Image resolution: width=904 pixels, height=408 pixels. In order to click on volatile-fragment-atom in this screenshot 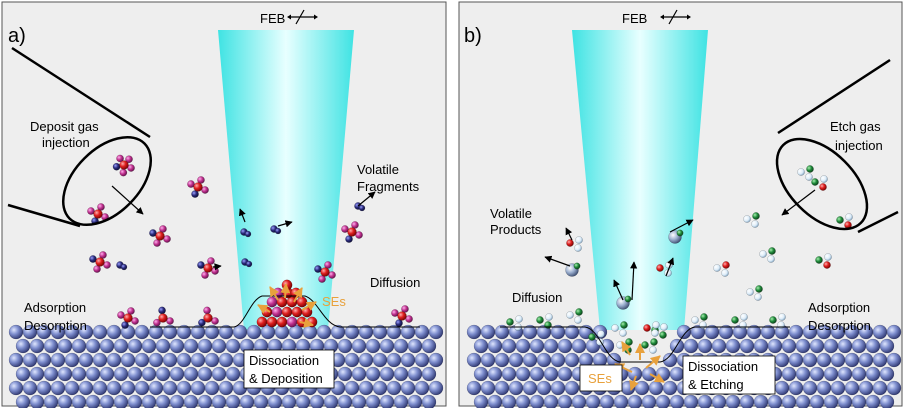, I will do `click(124, 267)`.